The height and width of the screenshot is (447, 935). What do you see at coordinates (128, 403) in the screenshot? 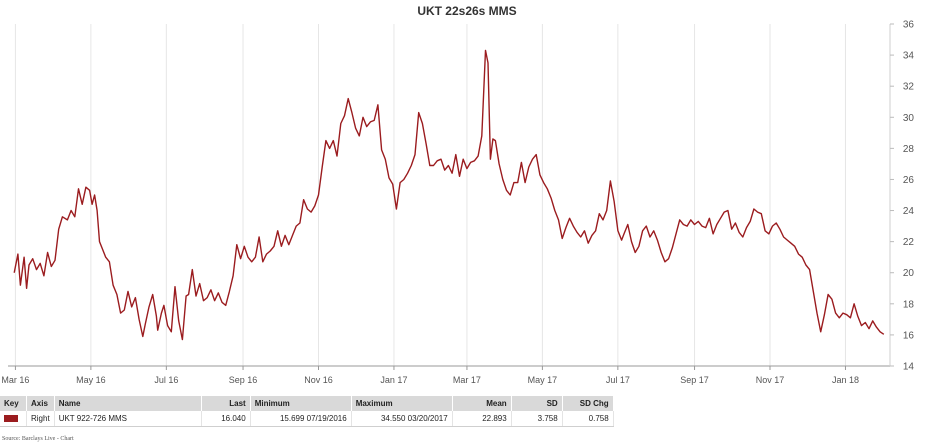
I see `legend-header-name: Name` at bounding box center [128, 403].